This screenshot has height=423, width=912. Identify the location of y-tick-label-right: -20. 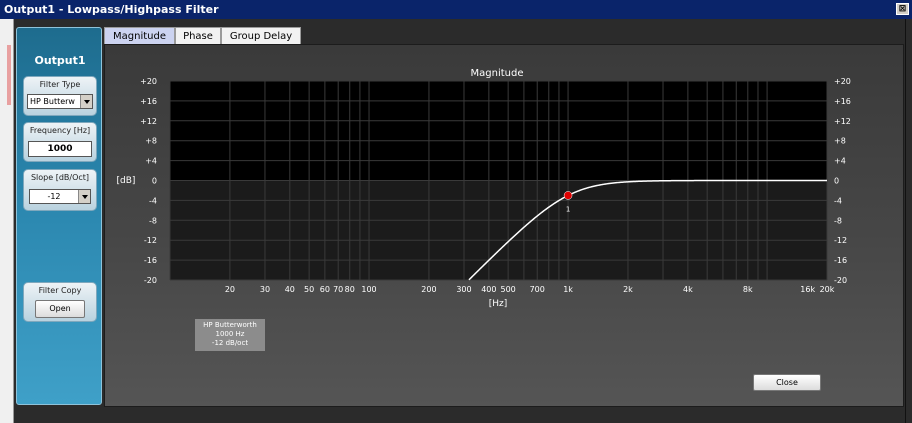
(840, 280).